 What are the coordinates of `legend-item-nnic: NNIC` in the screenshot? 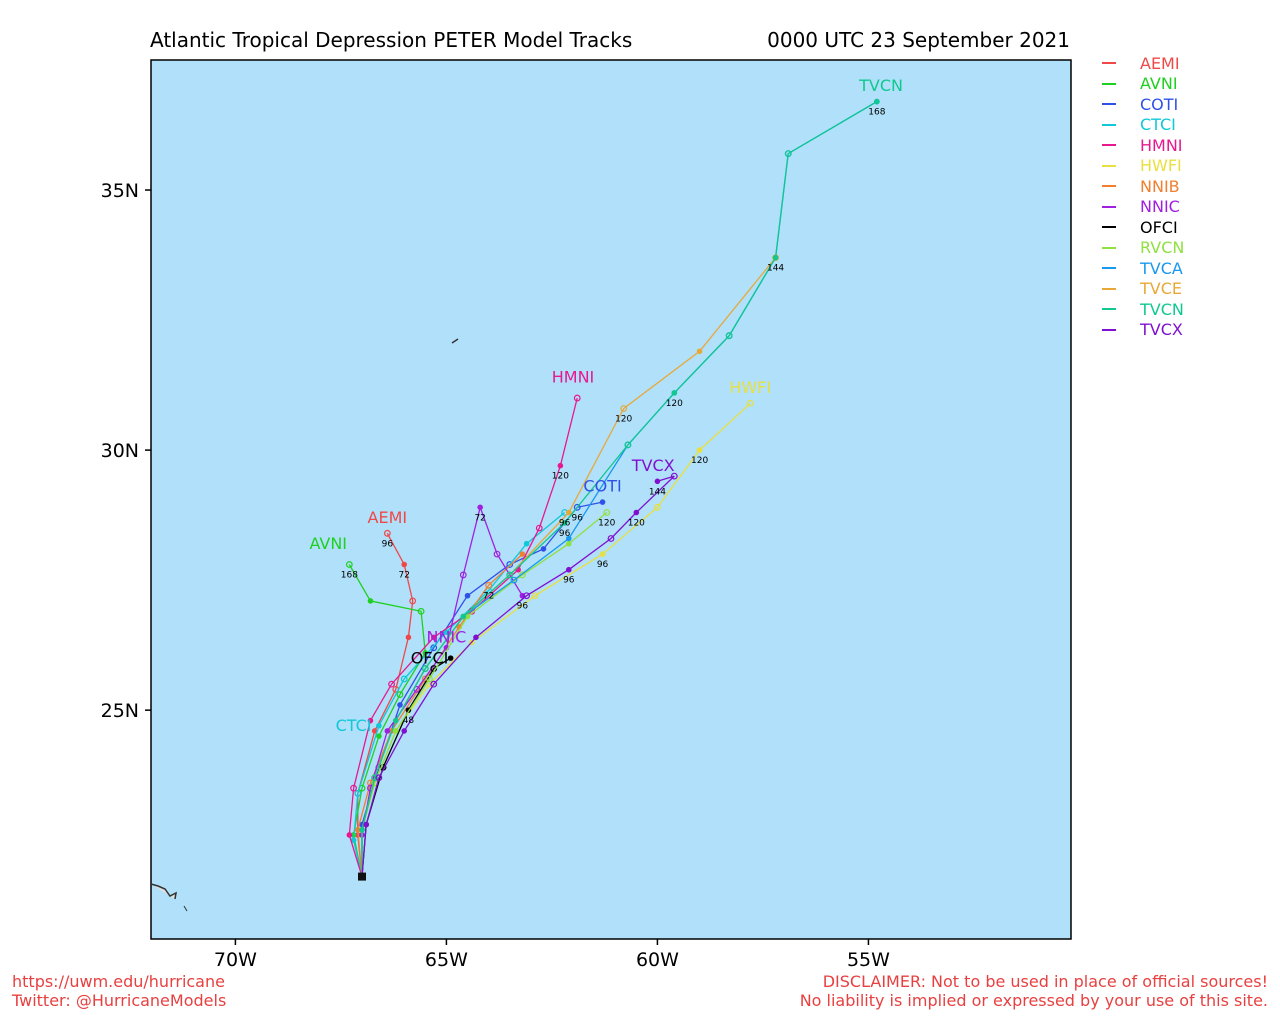 It's located at (1143, 207).